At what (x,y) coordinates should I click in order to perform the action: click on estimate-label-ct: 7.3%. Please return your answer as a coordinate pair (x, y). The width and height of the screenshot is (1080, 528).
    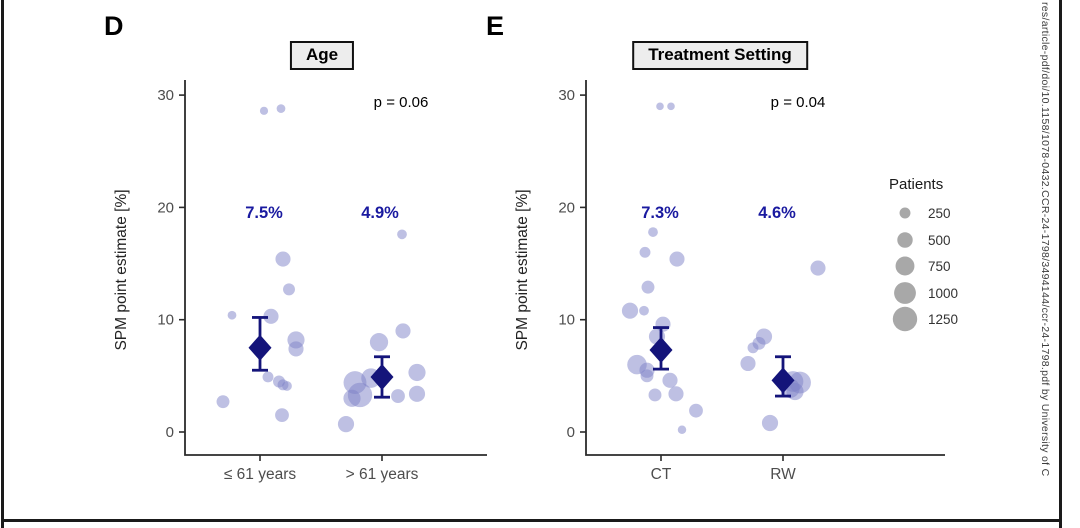
    Looking at the image, I should click on (660, 213).